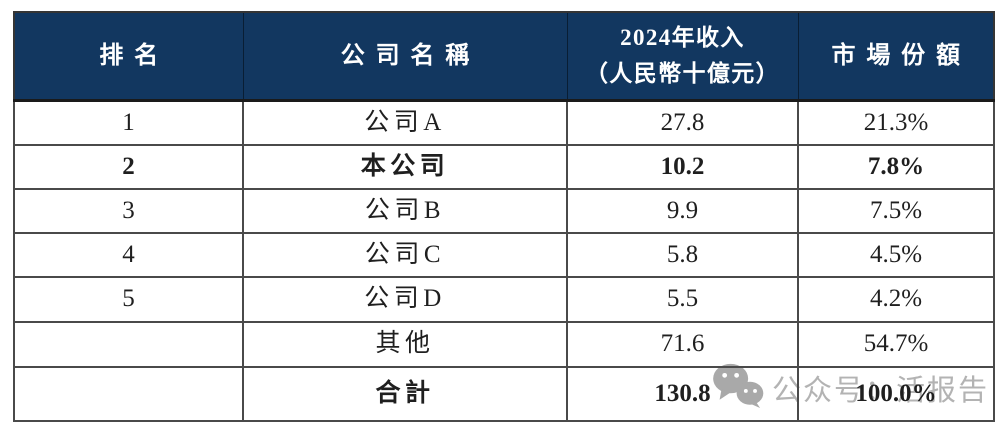  Describe the element at coordinates (128, 166) in the screenshot. I see `rank-cell: 2` at that location.